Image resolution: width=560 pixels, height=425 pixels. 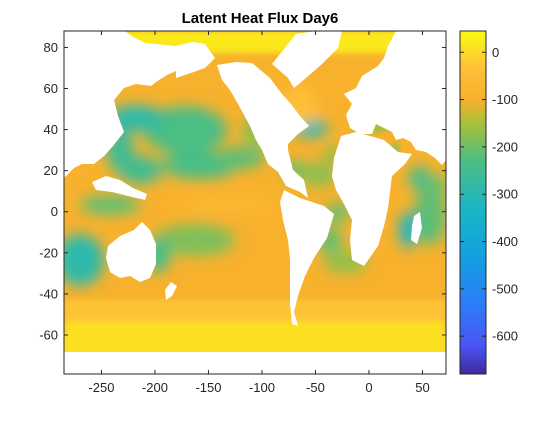 I want to click on flux-region-tropical-north-atlantic, so click(x=318, y=175).